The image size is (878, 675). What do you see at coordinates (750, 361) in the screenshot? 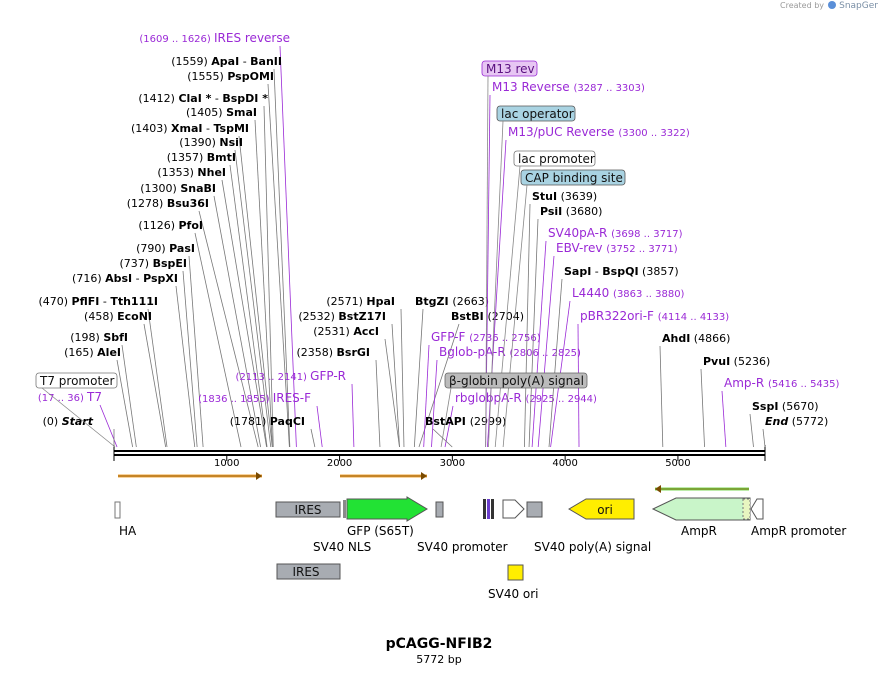
I see `label-part: (5236)` at bounding box center [750, 361].